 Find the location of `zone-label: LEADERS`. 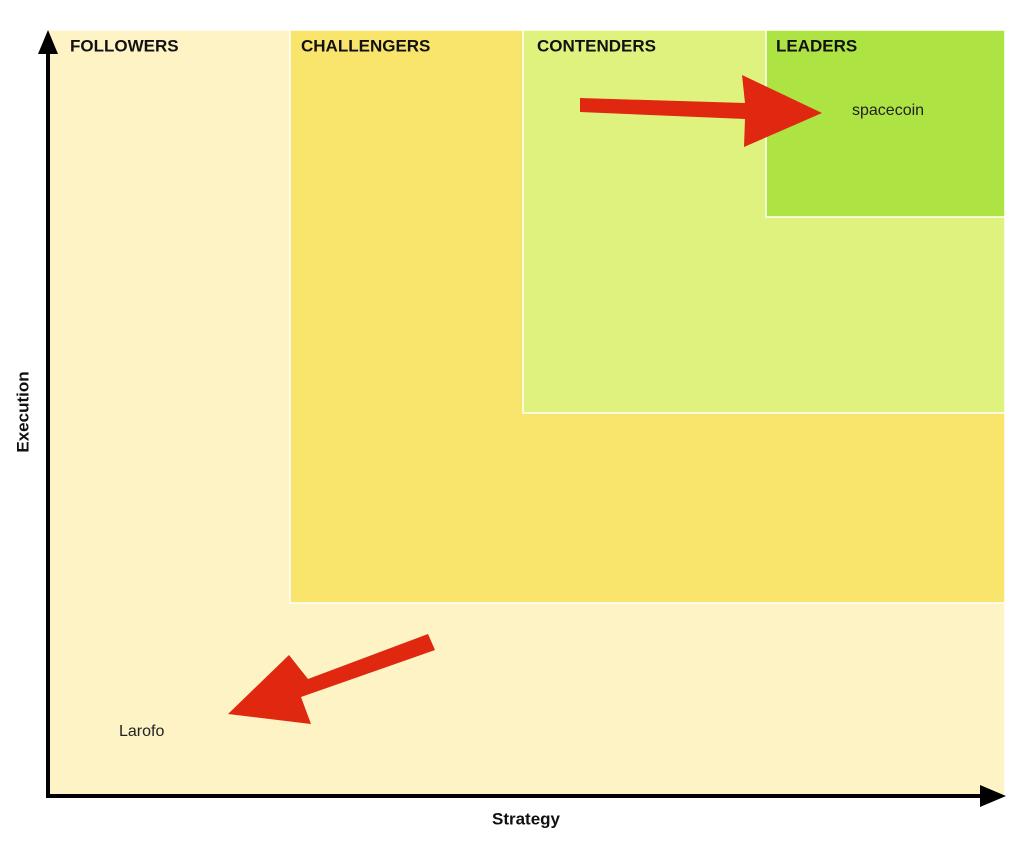

zone-label: LEADERS is located at coordinates (816, 45).